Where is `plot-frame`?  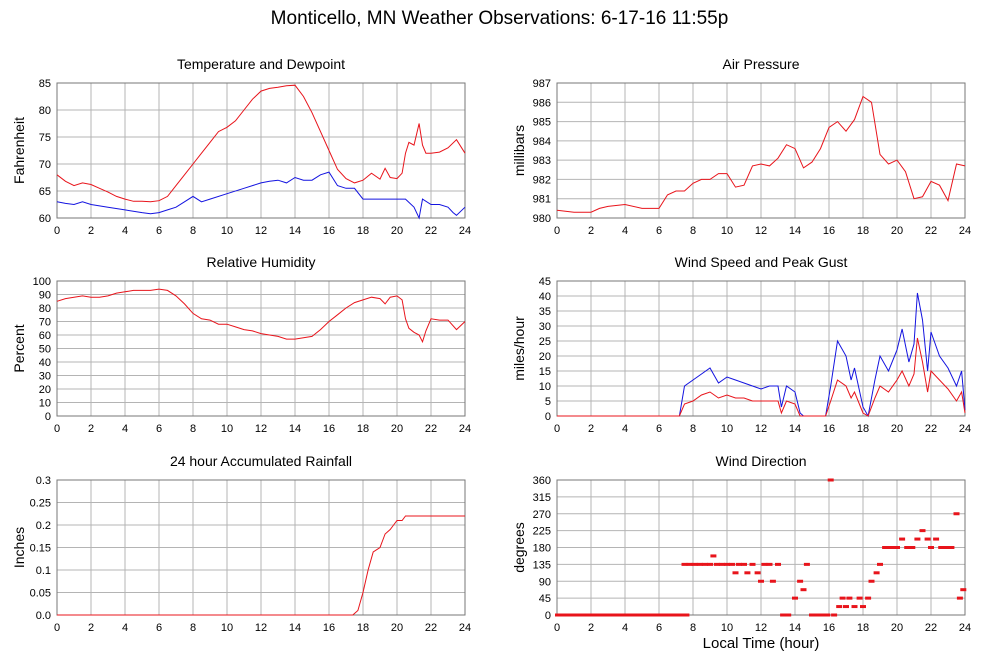
plot-frame is located at coordinates (261, 150).